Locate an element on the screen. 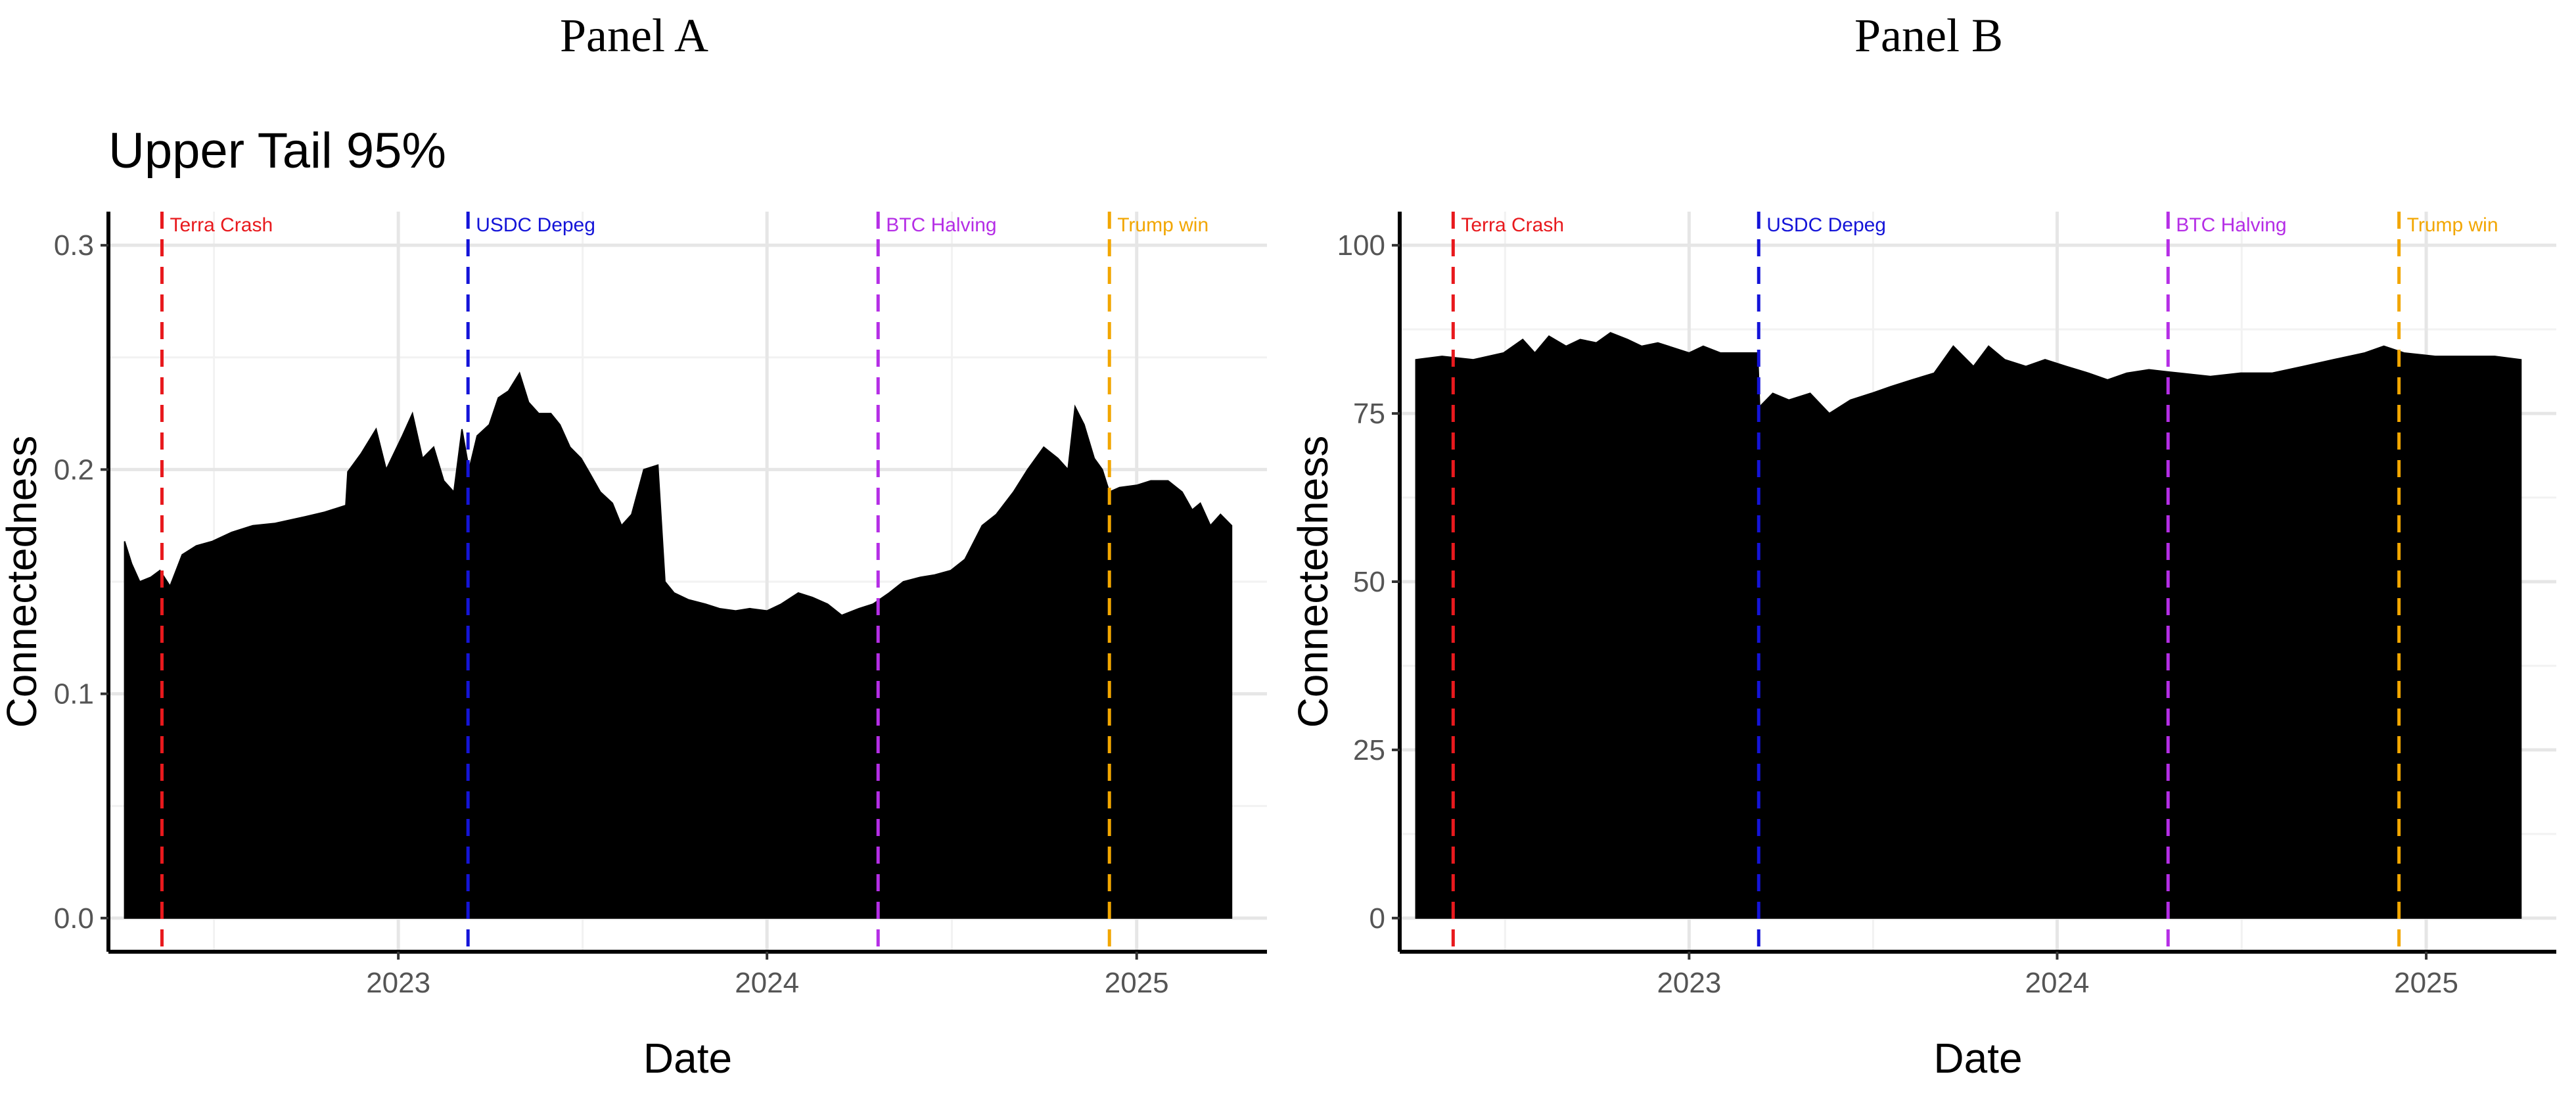 The height and width of the screenshot is (1095, 2576). panel-a-event-label-0: Terra Crash is located at coordinates (222, 225).